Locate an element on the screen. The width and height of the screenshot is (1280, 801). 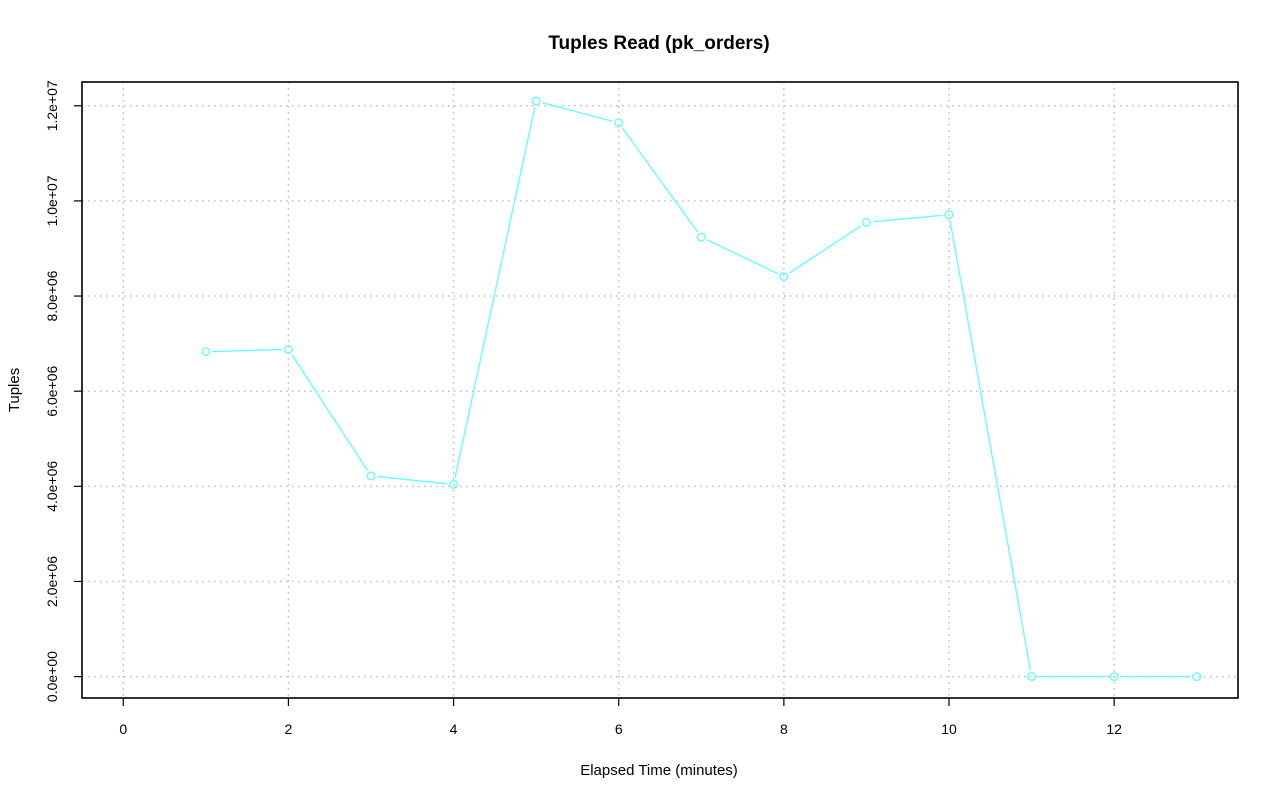
x-tick-label: 12 is located at coordinates (1114, 729).